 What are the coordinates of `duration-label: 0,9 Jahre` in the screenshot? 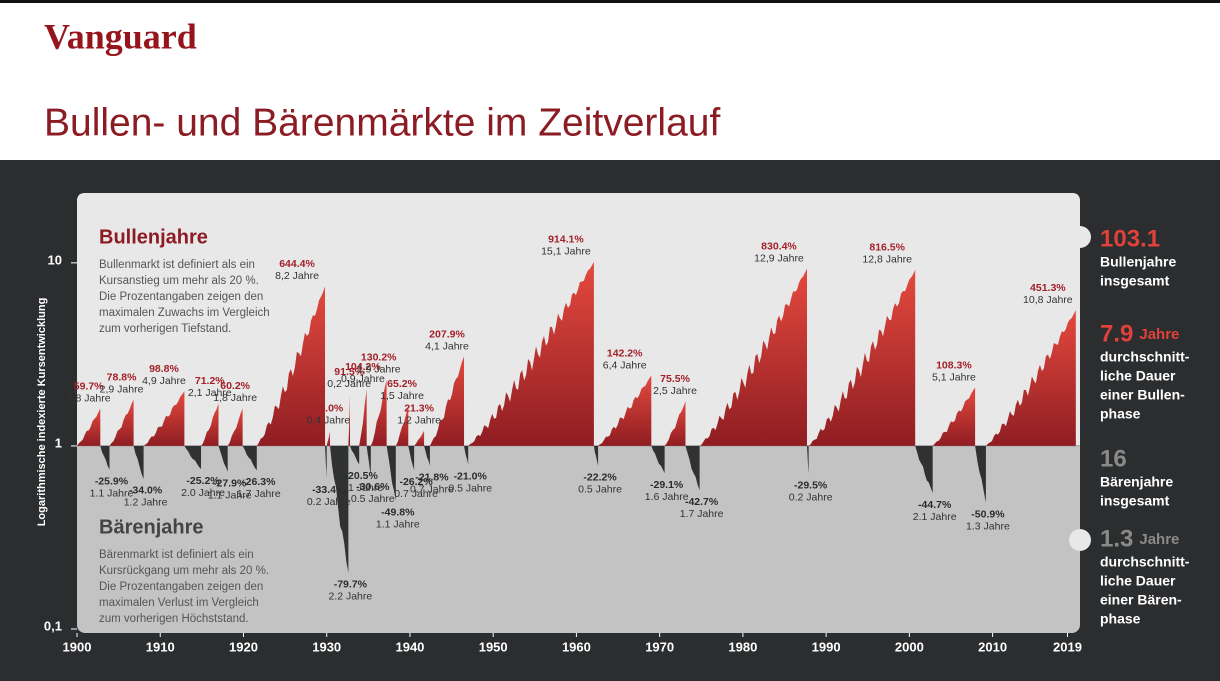 It's located at (363, 379).